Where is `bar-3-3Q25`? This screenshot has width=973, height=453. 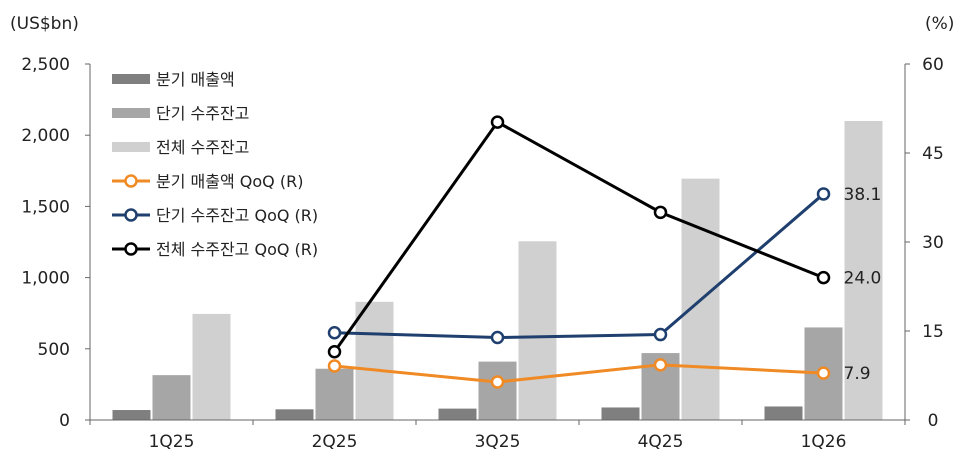
bar-3-3Q25 is located at coordinates (537, 330).